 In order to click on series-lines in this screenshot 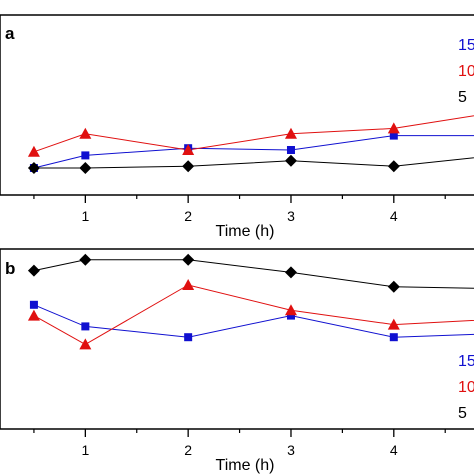, I will do `click(253, 142)`.